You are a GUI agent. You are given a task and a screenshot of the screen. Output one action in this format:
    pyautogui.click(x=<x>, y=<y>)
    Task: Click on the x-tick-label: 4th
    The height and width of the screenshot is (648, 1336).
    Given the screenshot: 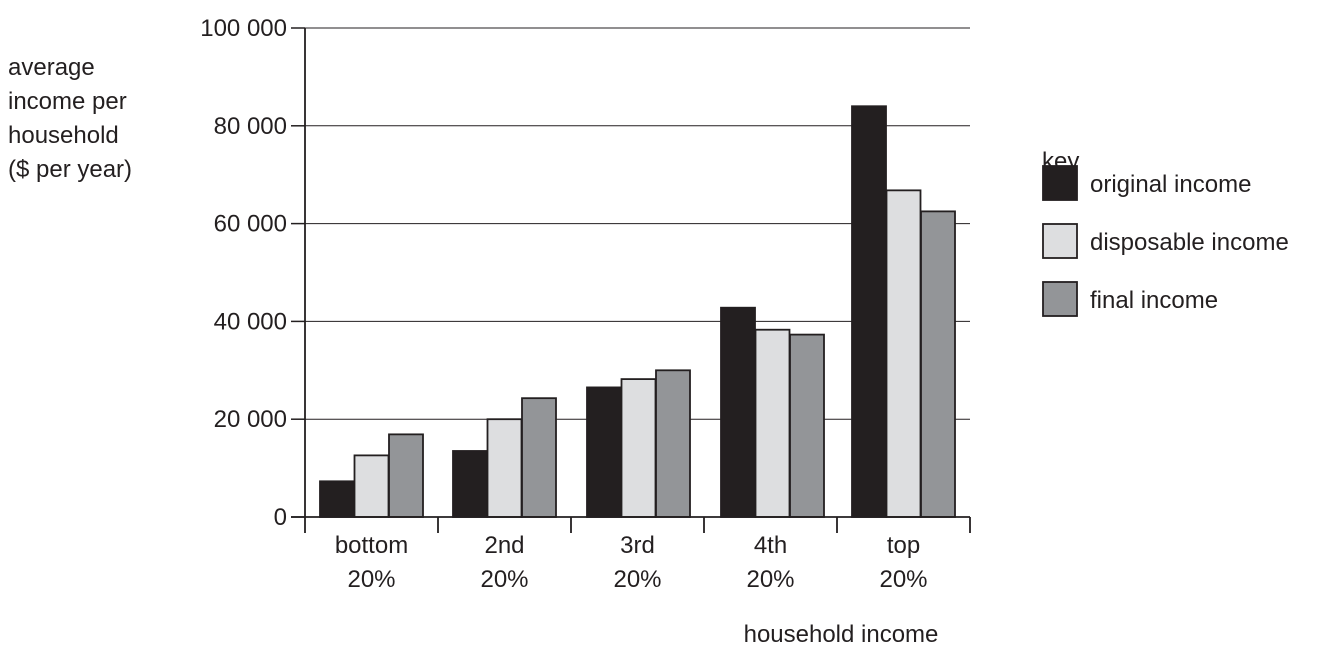 What is the action you would take?
    pyautogui.click(x=770, y=545)
    